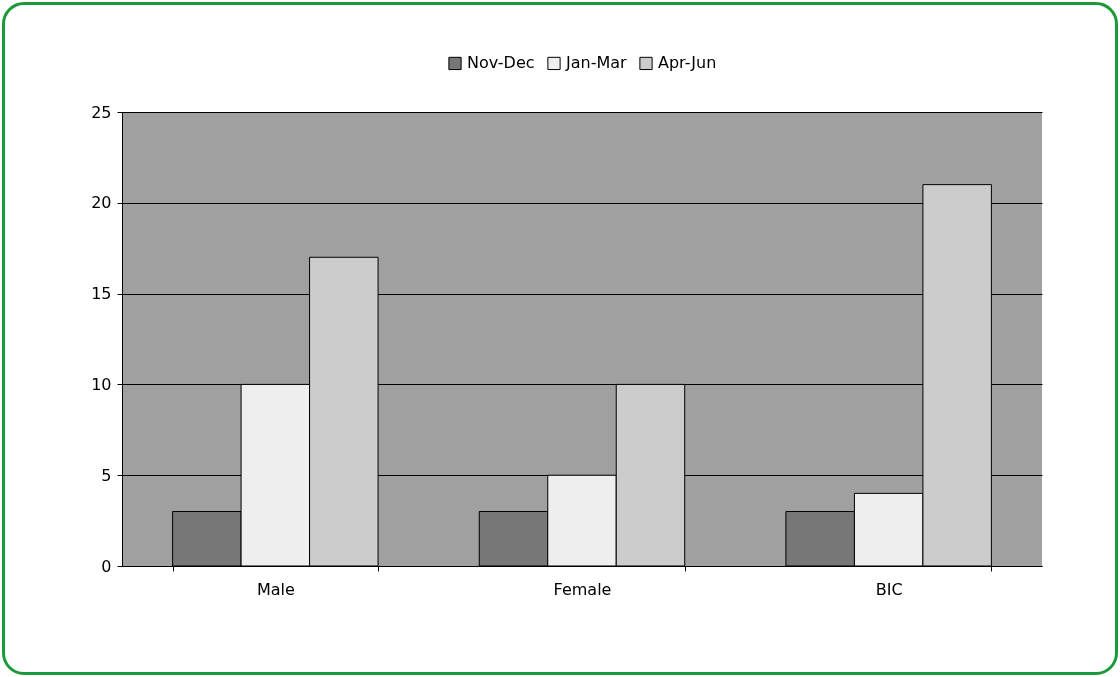 This screenshot has height=677, width=1120. What do you see at coordinates (501, 63) in the screenshot?
I see `legend-label: Nov-Dec` at bounding box center [501, 63].